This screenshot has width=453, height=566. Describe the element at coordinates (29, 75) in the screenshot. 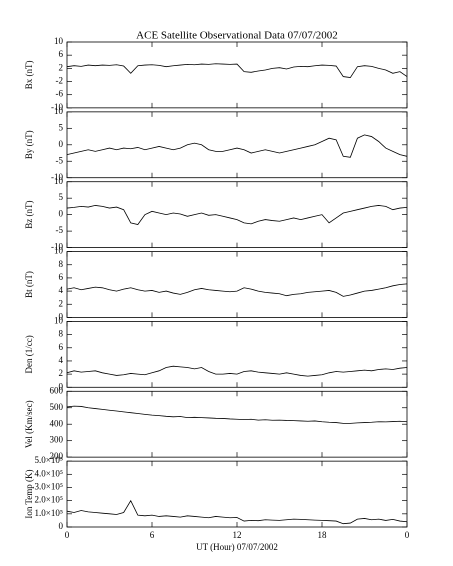

I see `y-axis-label: Bx (nT)` at that location.